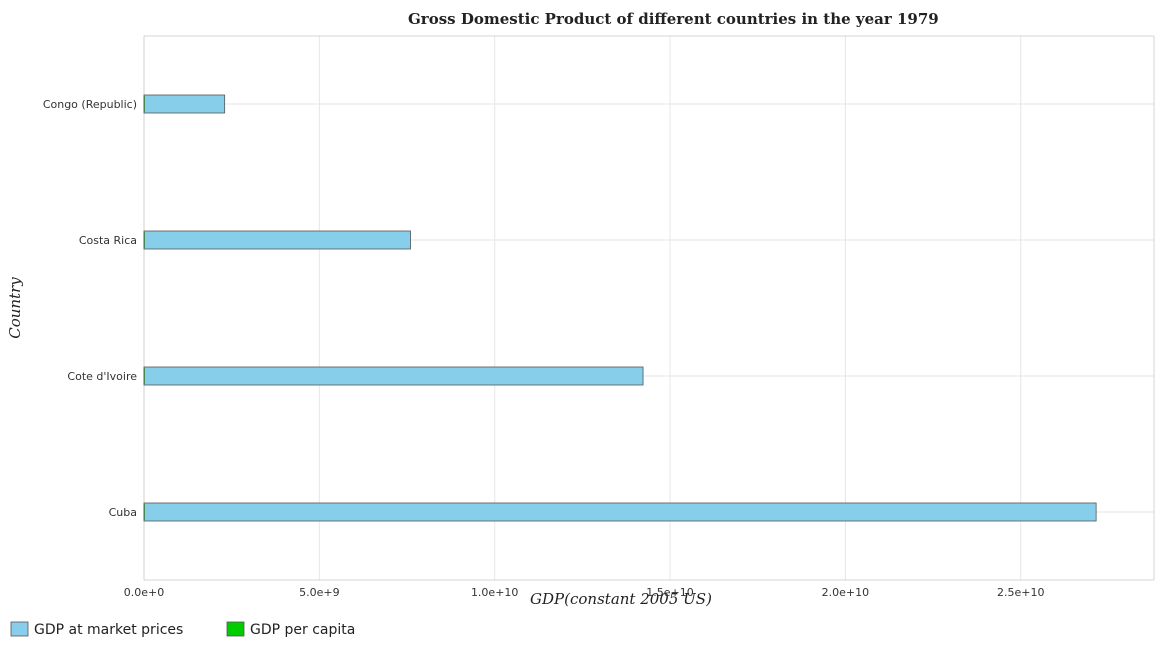 The image size is (1162, 650). I want to click on x-axis-label: GDP(constant 2005 US), so click(621, 599).